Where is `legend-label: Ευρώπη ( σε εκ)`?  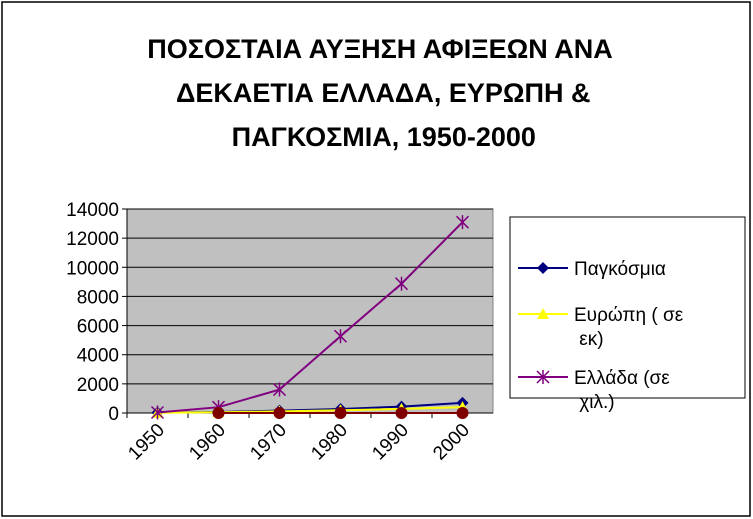 legend-label: Ευρώπη ( σε εκ) is located at coordinates (629, 327).